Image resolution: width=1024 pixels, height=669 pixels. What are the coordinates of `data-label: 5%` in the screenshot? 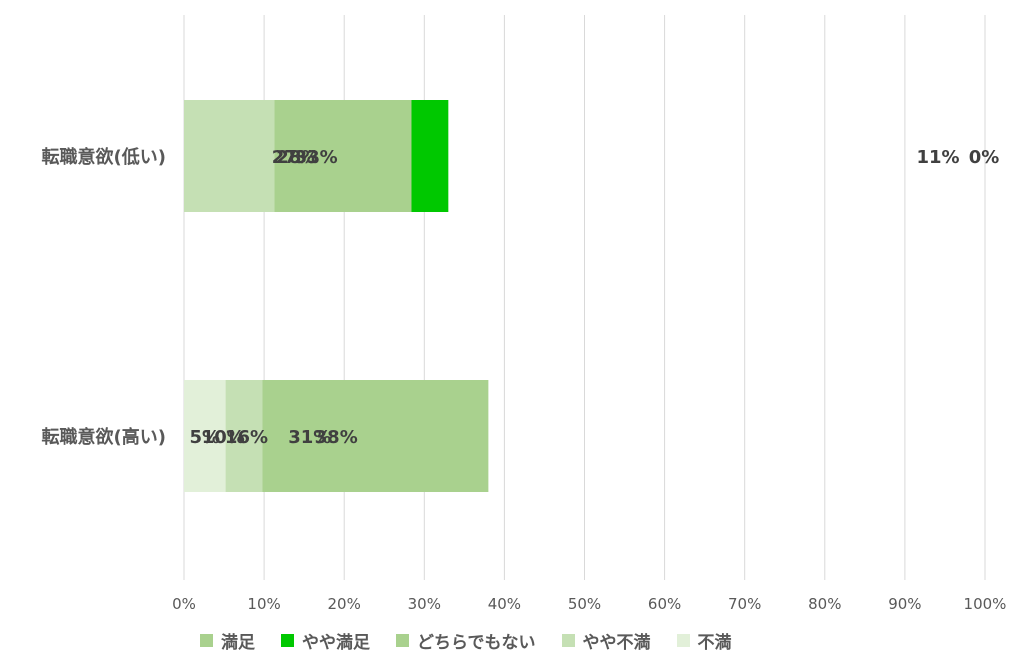 It's located at (205, 437).